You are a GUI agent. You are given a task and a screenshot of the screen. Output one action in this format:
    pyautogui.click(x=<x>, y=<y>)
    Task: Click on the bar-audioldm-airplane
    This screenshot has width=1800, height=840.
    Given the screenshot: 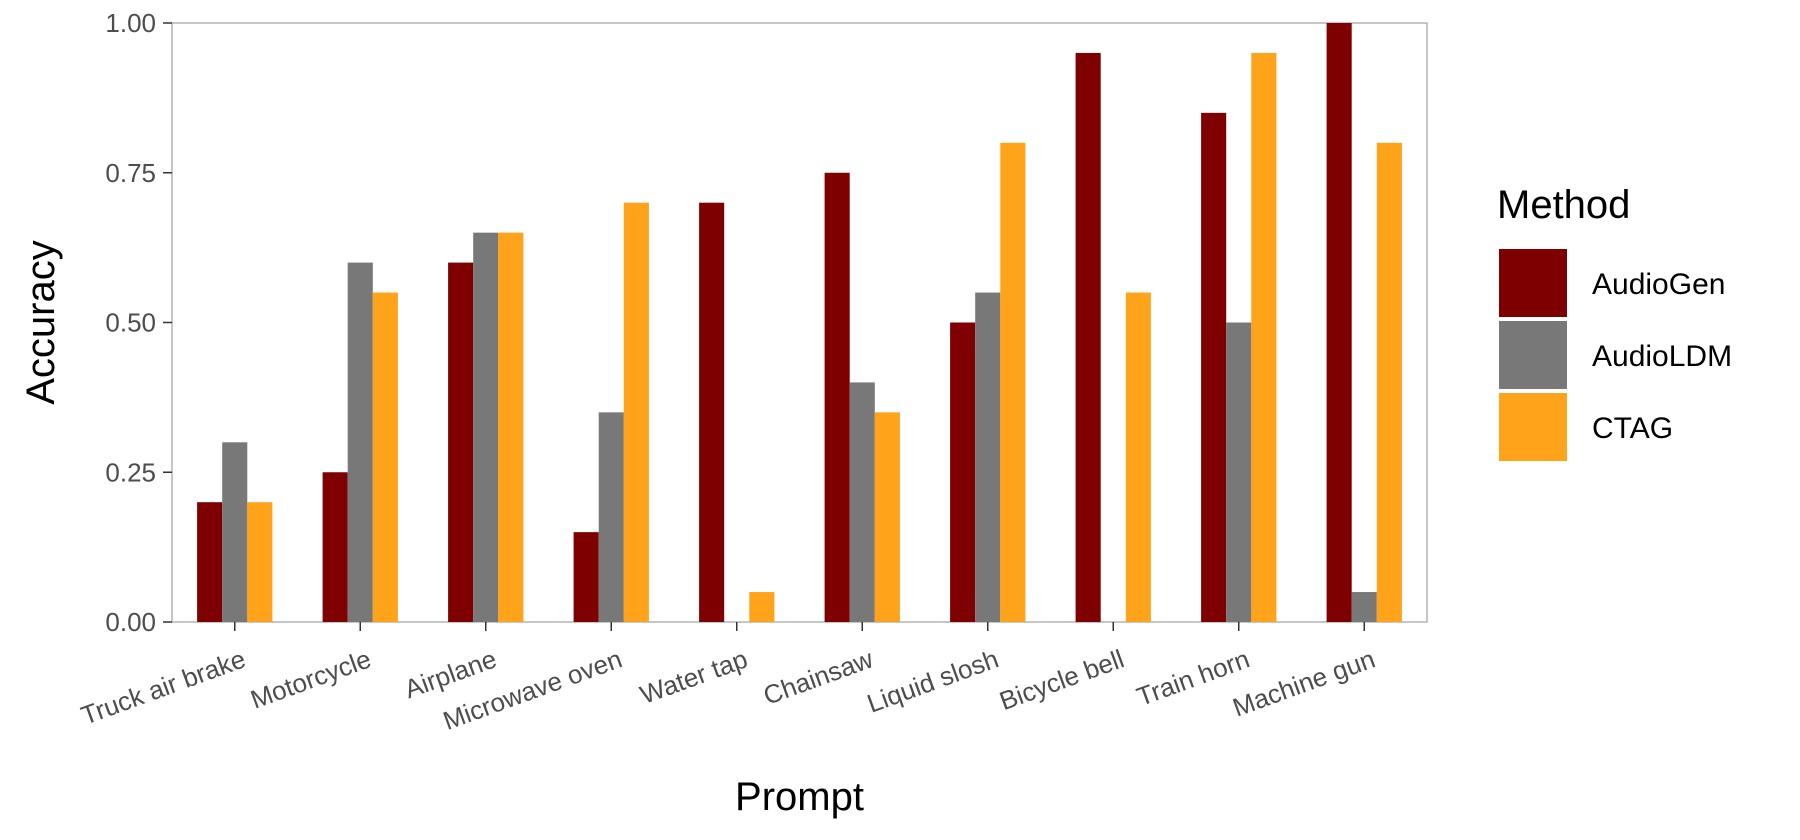 What is the action you would take?
    pyautogui.click(x=486, y=427)
    